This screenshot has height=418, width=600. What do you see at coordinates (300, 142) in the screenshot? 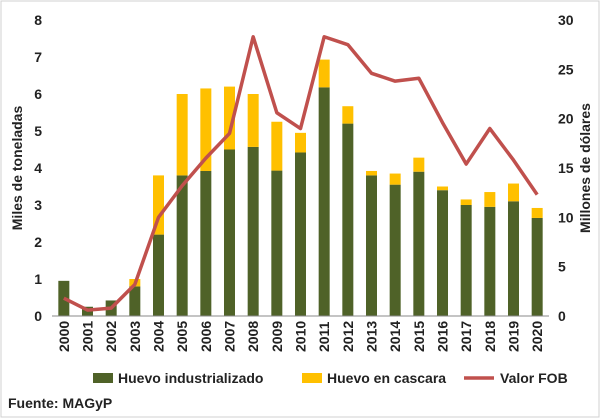
I see `bar-huevo-en-cascara-2010` at bounding box center [300, 142].